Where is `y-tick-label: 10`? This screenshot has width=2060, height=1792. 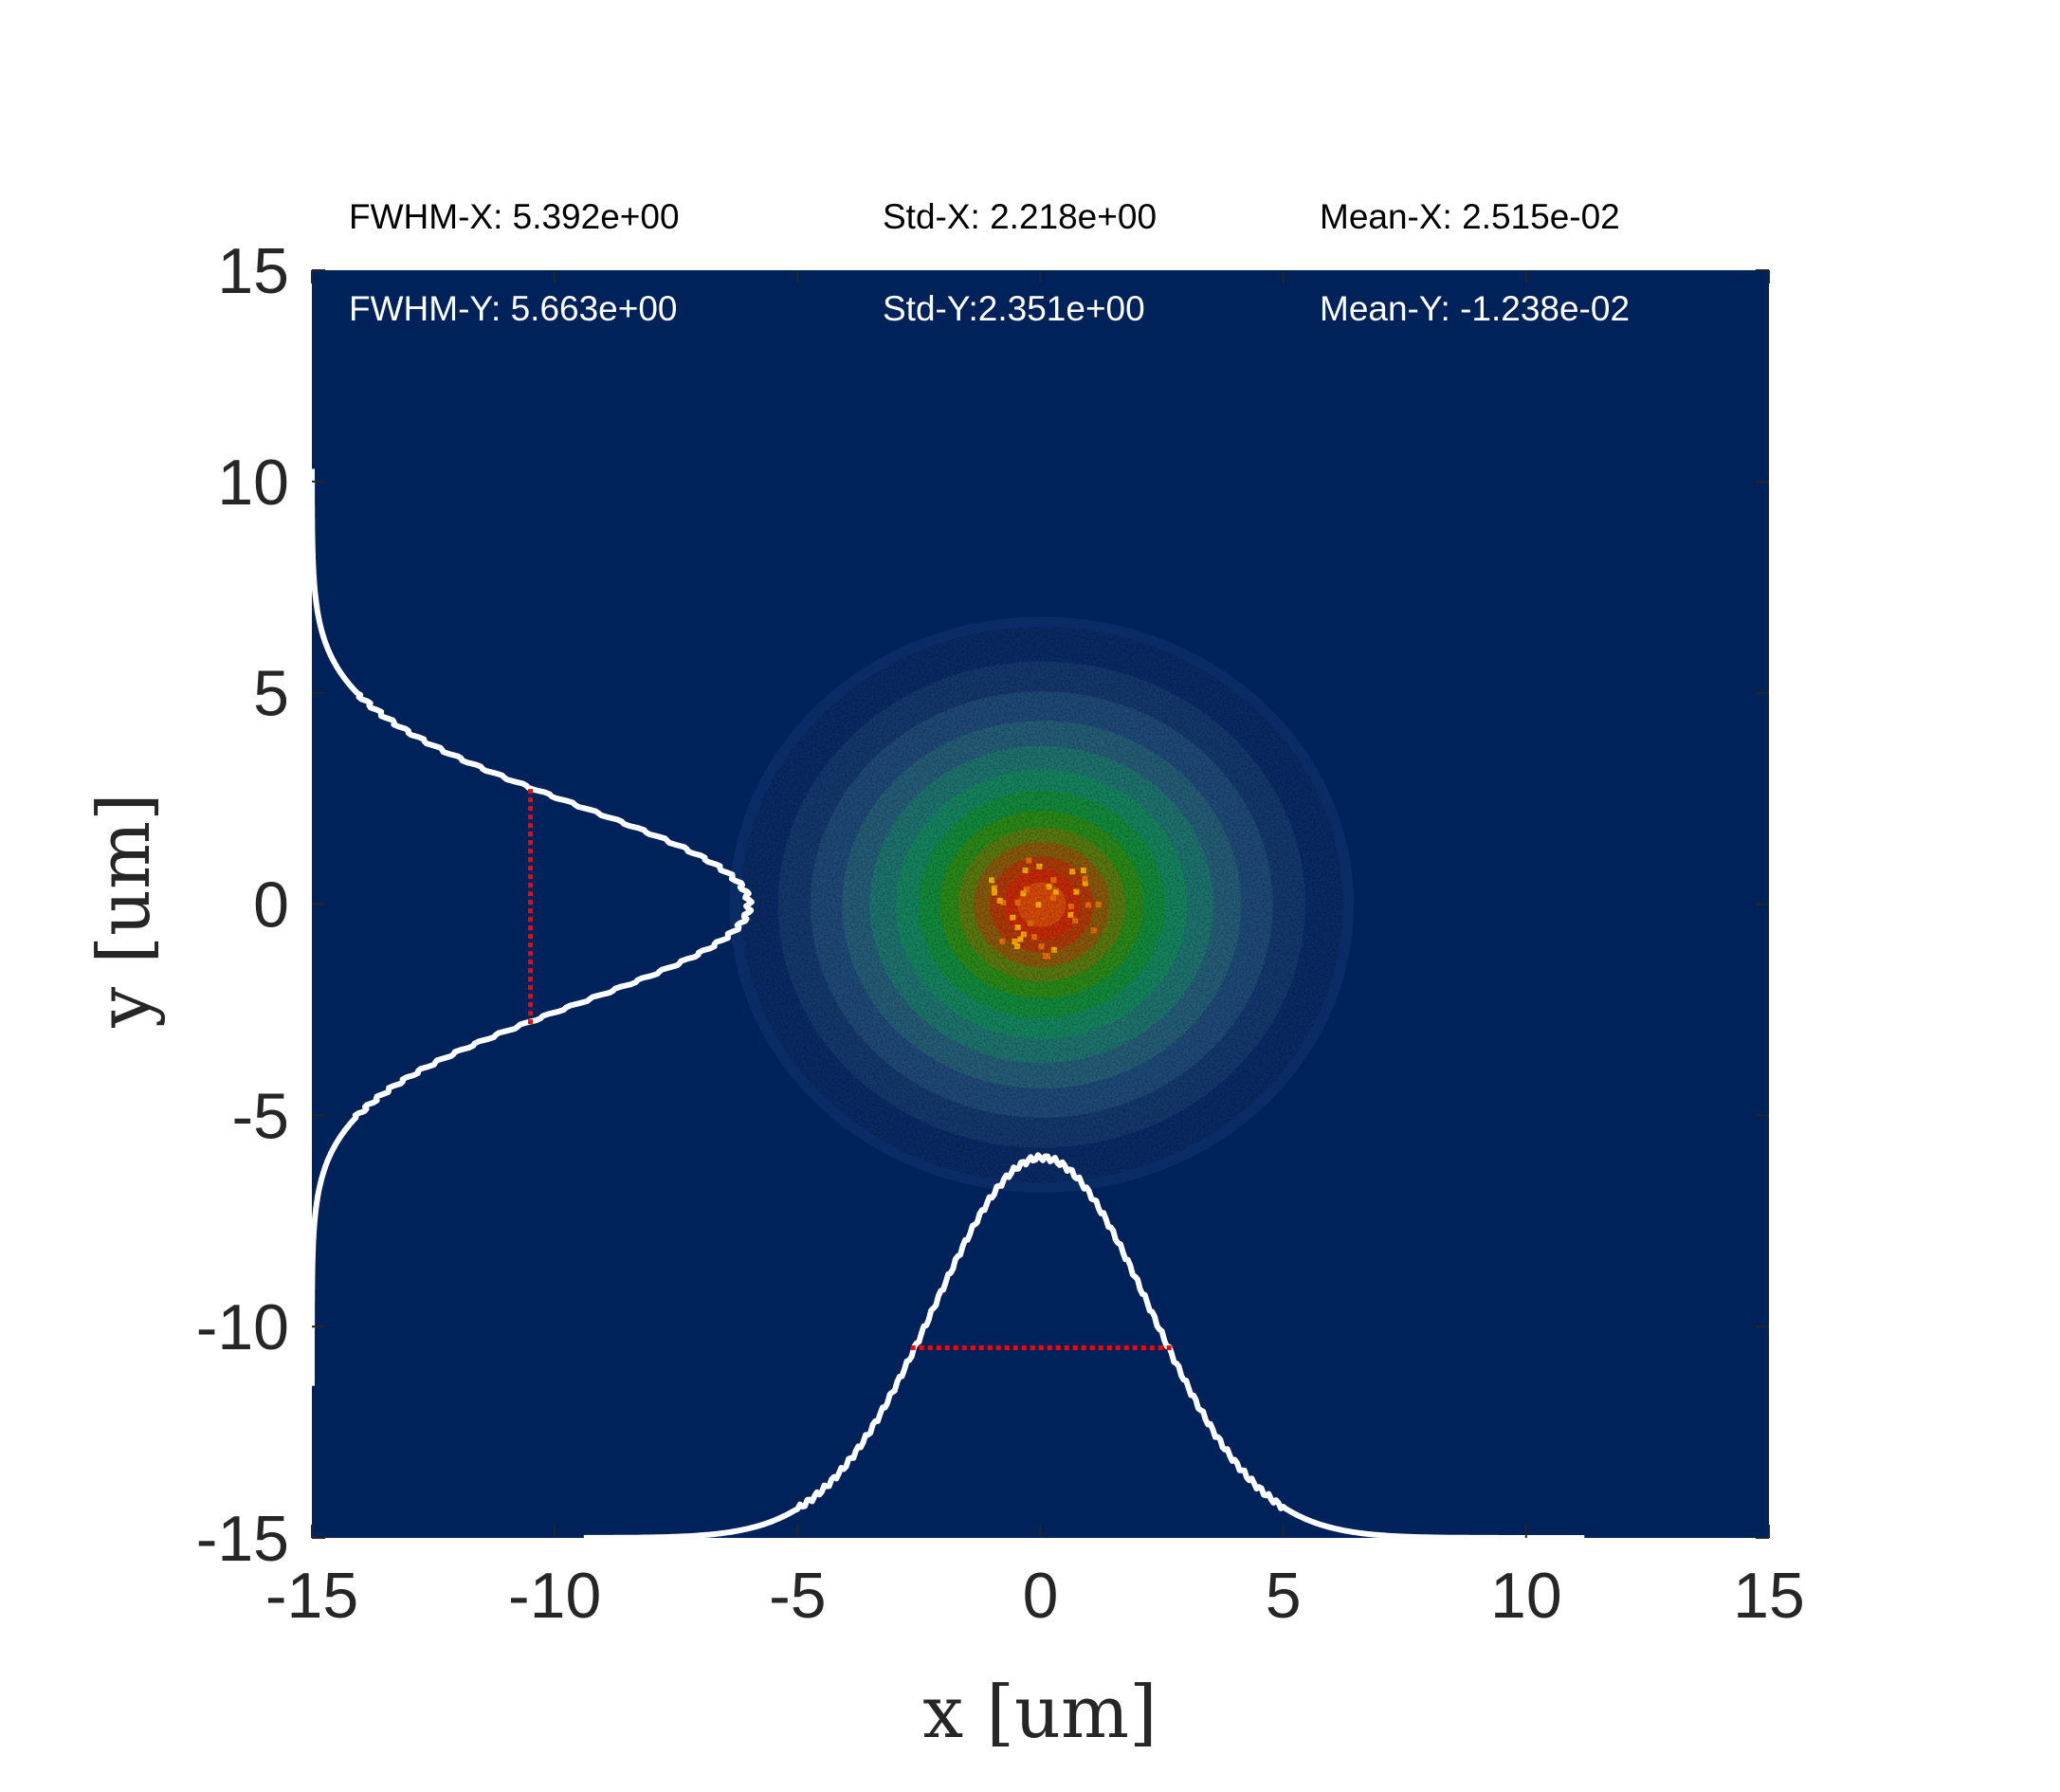 y-tick-label: 10 is located at coordinates (253, 483).